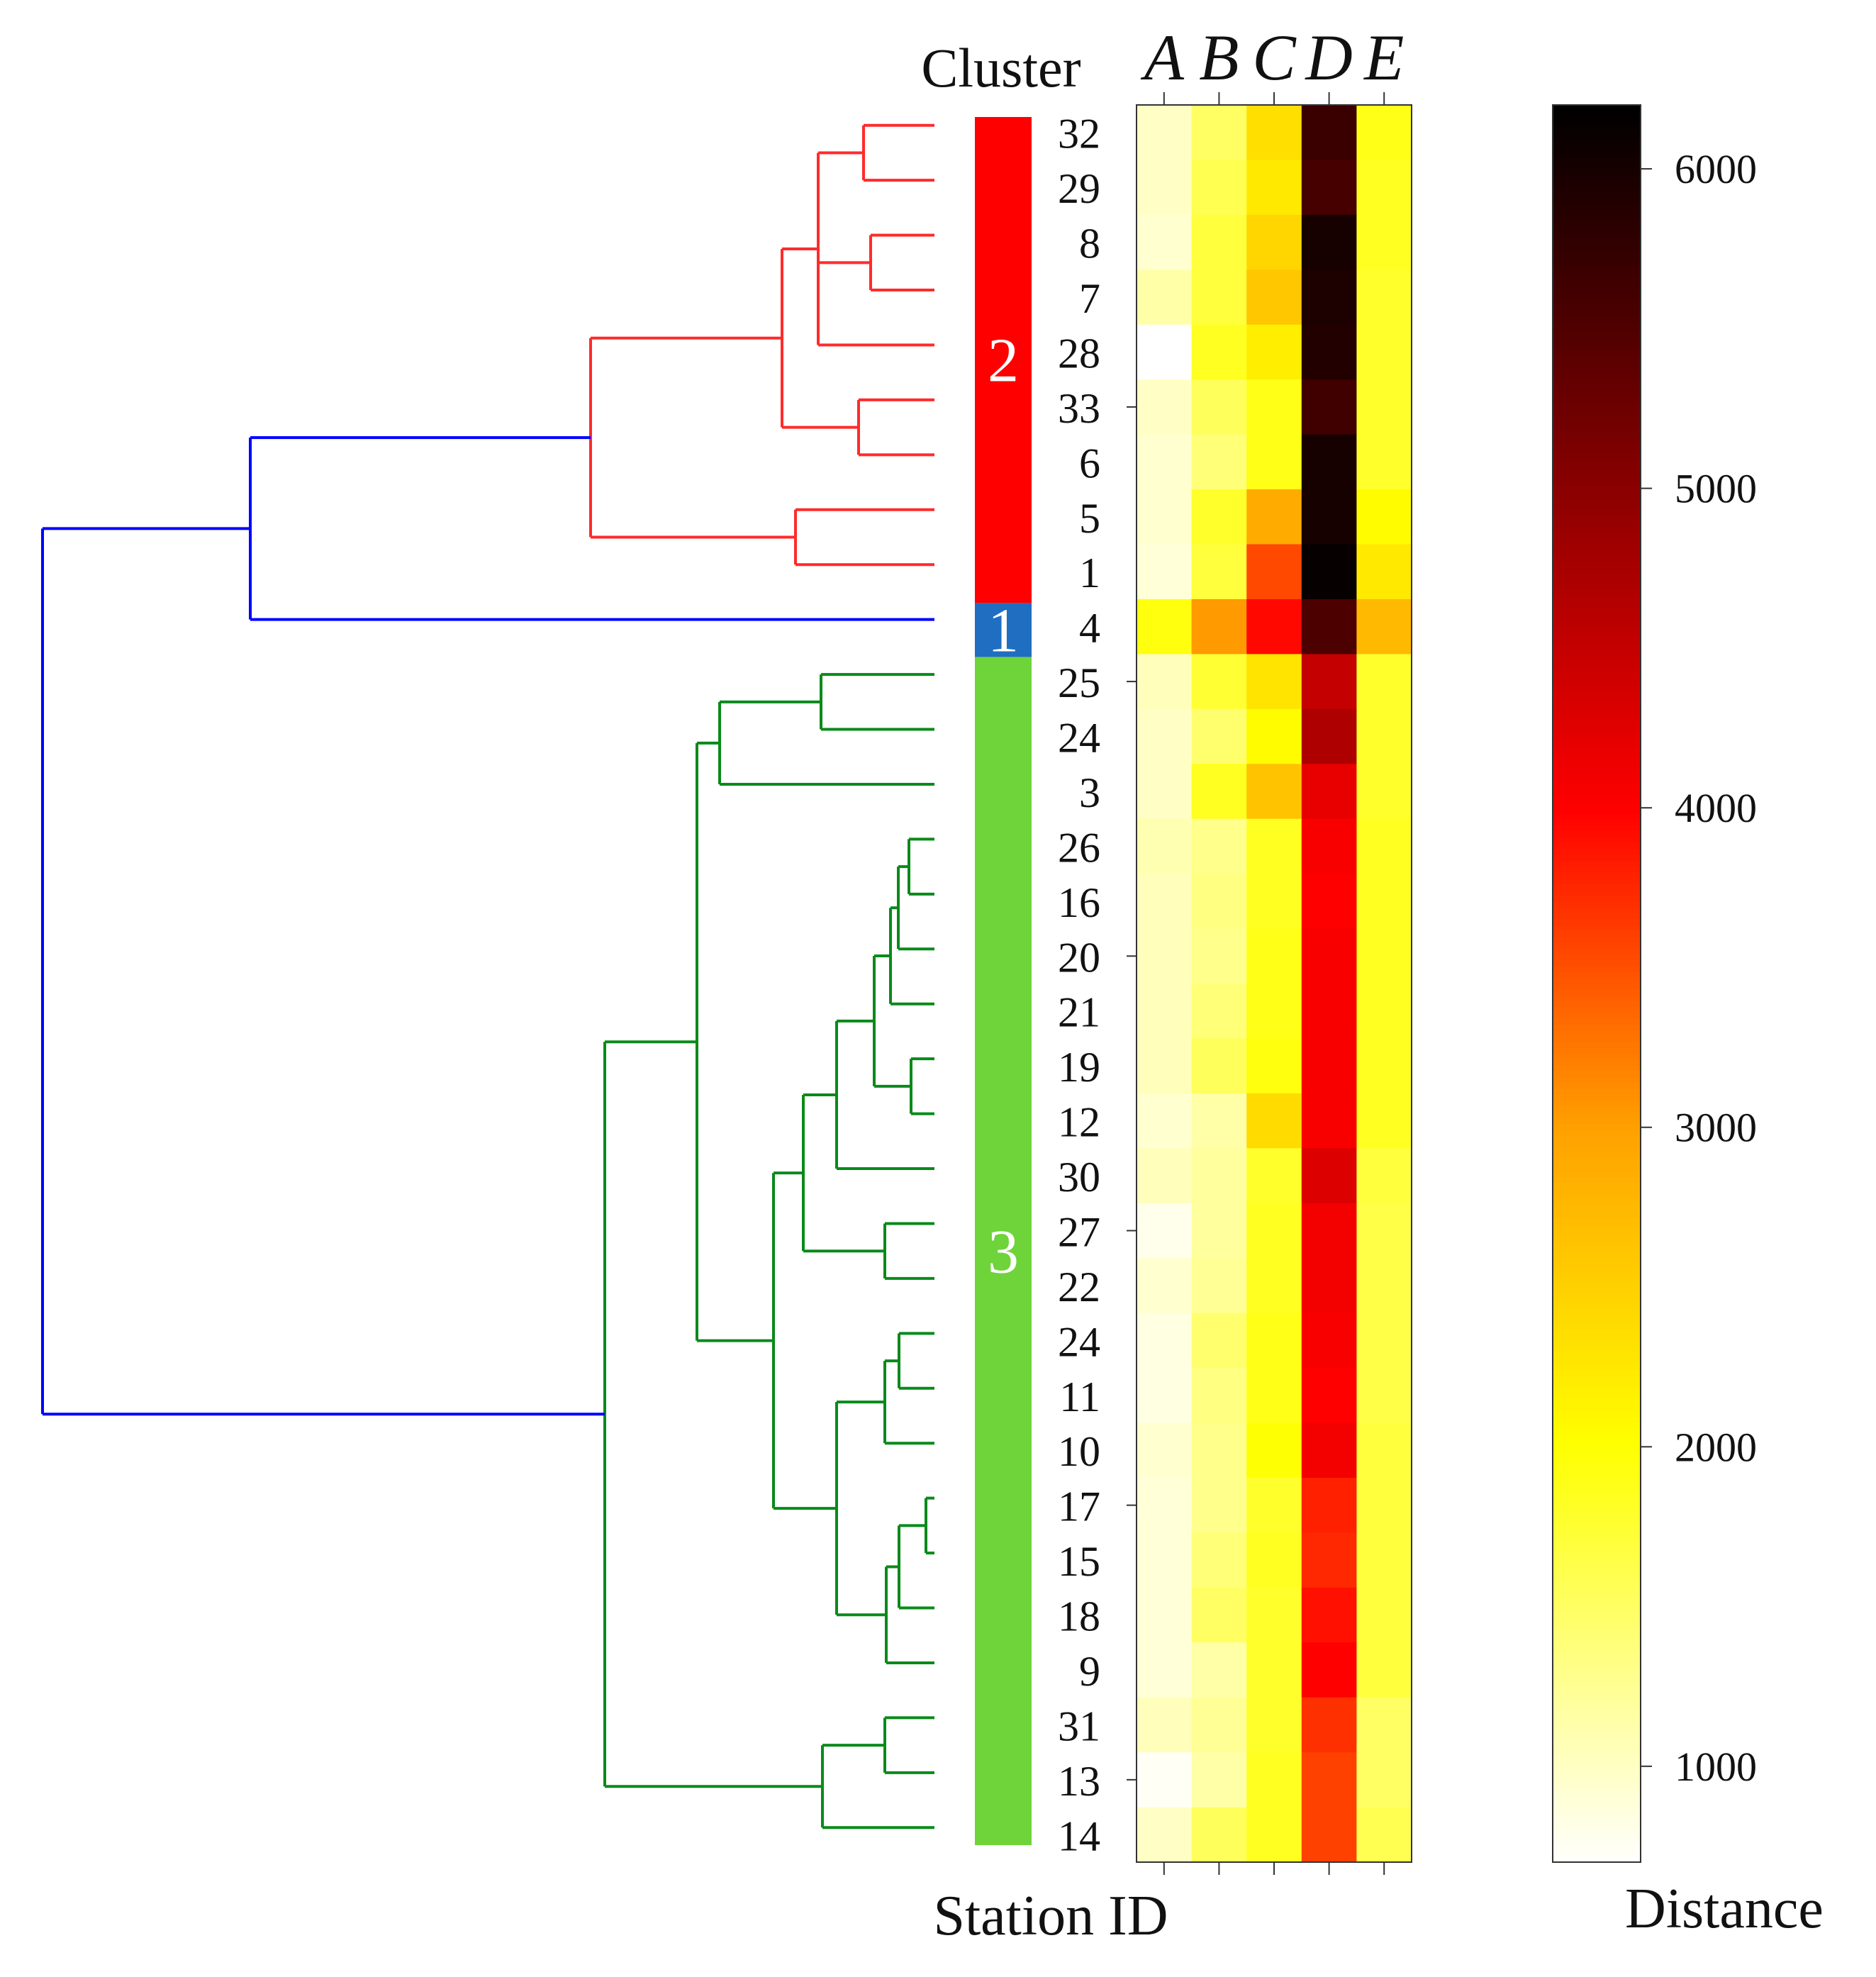 Image resolution: width=1876 pixels, height=1977 pixels. What do you see at coordinates (1654, 983) in the screenshot?
I see `colorbar: 1000 2000 3000 4000 5000 6000` at bounding box center [1654, 983].